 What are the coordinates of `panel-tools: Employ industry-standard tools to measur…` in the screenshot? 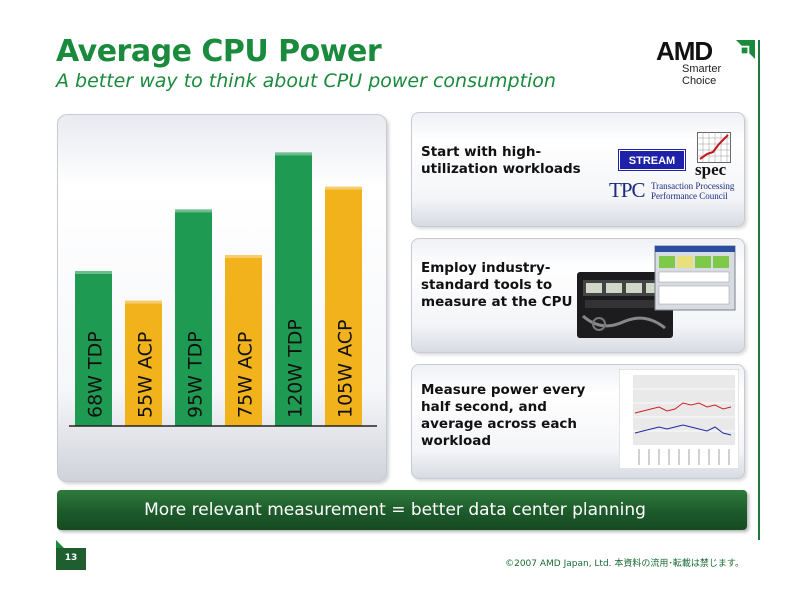 It's located at (578, 295).